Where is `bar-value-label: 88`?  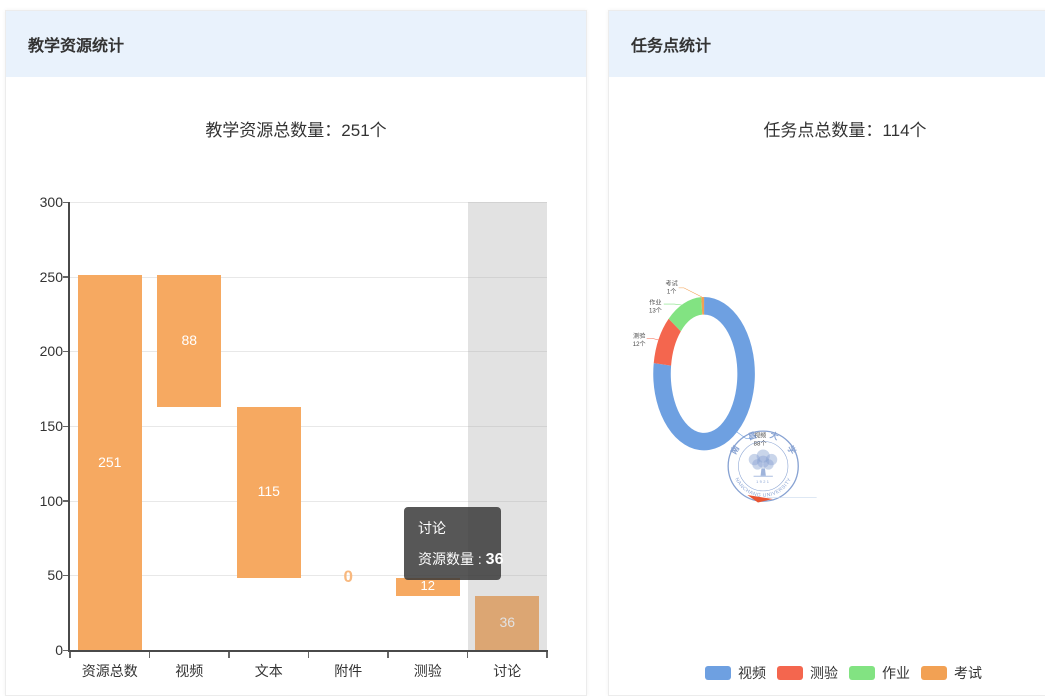 bar-value-label: 88 is located at coordinates (189, 339).